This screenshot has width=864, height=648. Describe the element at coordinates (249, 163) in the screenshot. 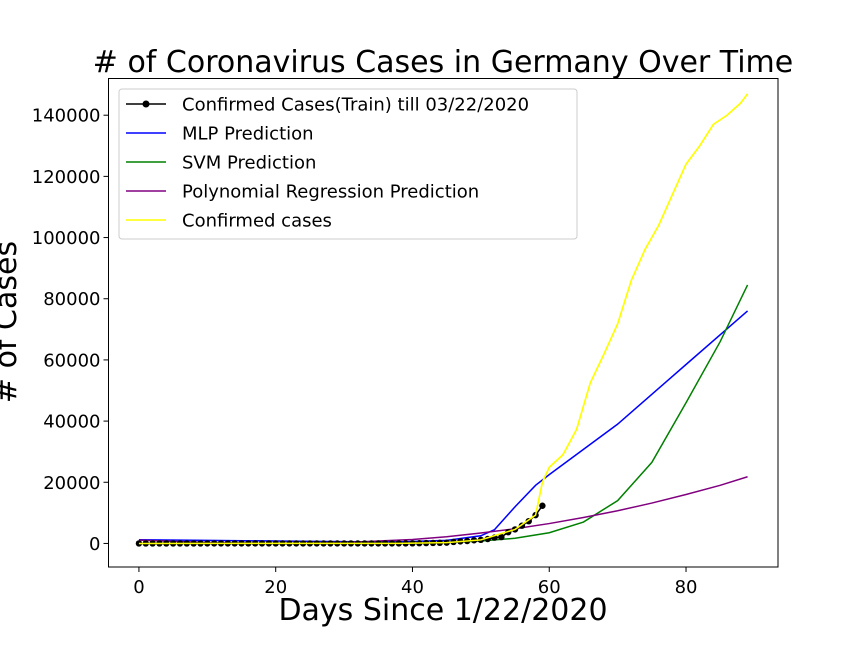

I see `legend-label: SVM Prediction` at that location.